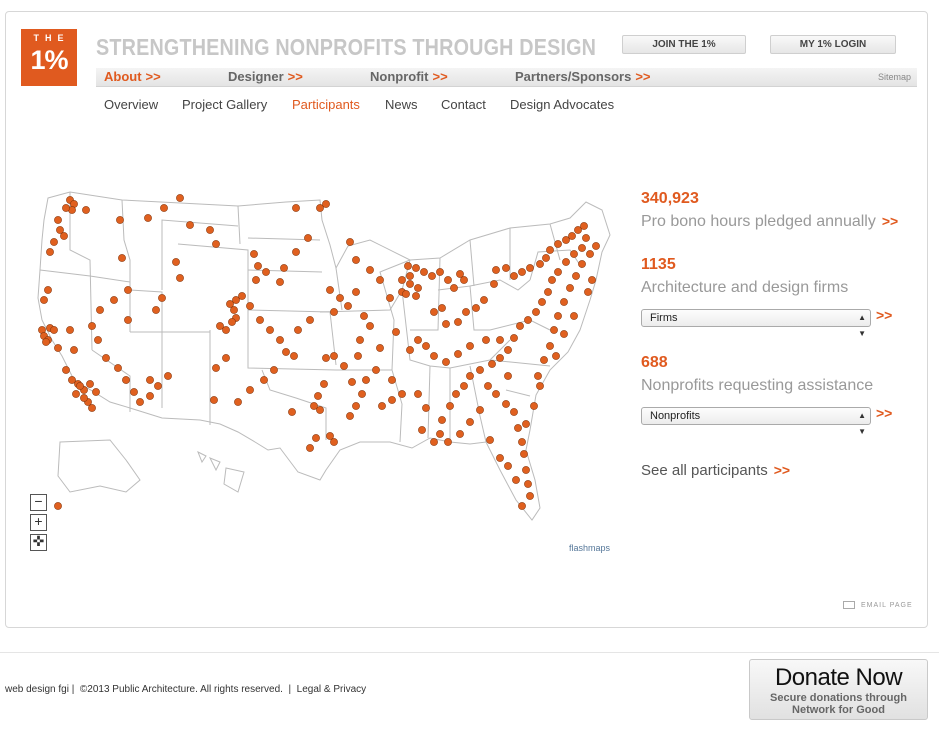 This screenshot has width=939, height=740. What do you see at coordinates (890, 221) in the screenshot?
I see `pro-bono-hours-arrow-link: >>` at bounding box center [890, 221].